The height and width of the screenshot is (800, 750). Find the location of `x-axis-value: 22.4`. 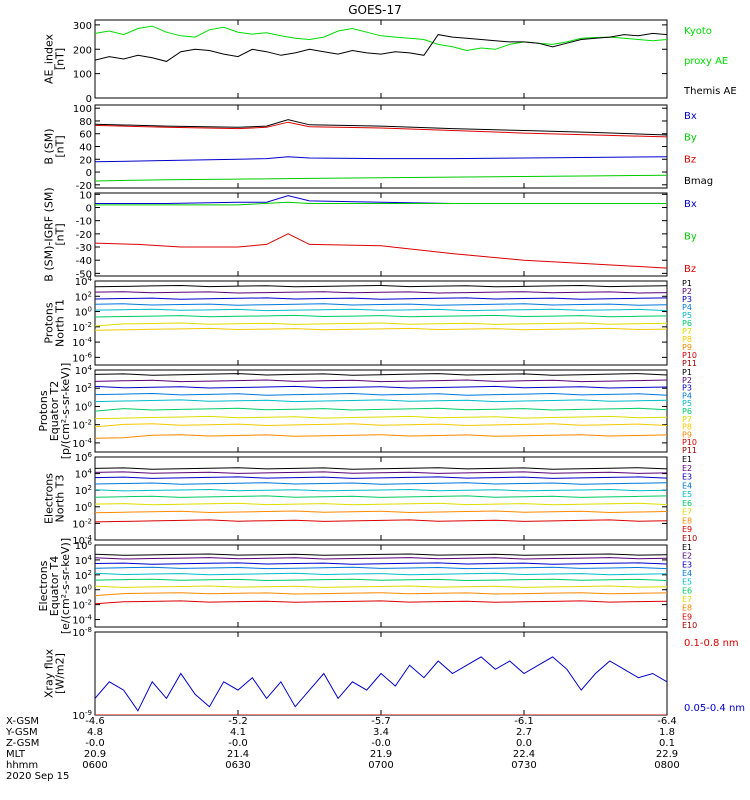

x-axis-value: 22.4 is located at coordinates (524, 754).